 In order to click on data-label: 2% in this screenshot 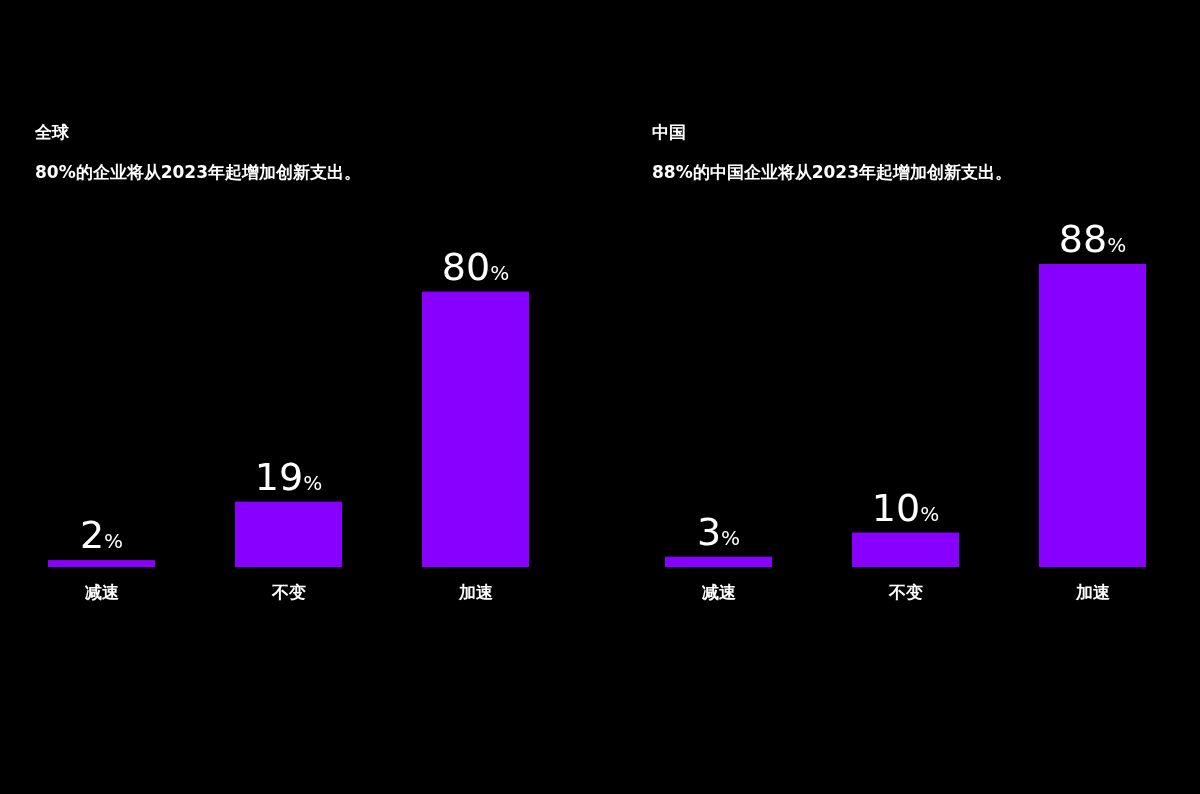, I will do `click(101, 535)`.